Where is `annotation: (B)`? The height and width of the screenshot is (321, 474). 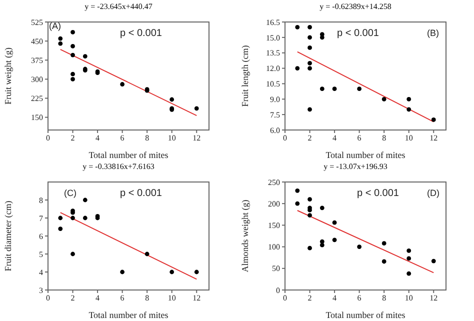
annotation: (B) is located at coordinates (433, 33).